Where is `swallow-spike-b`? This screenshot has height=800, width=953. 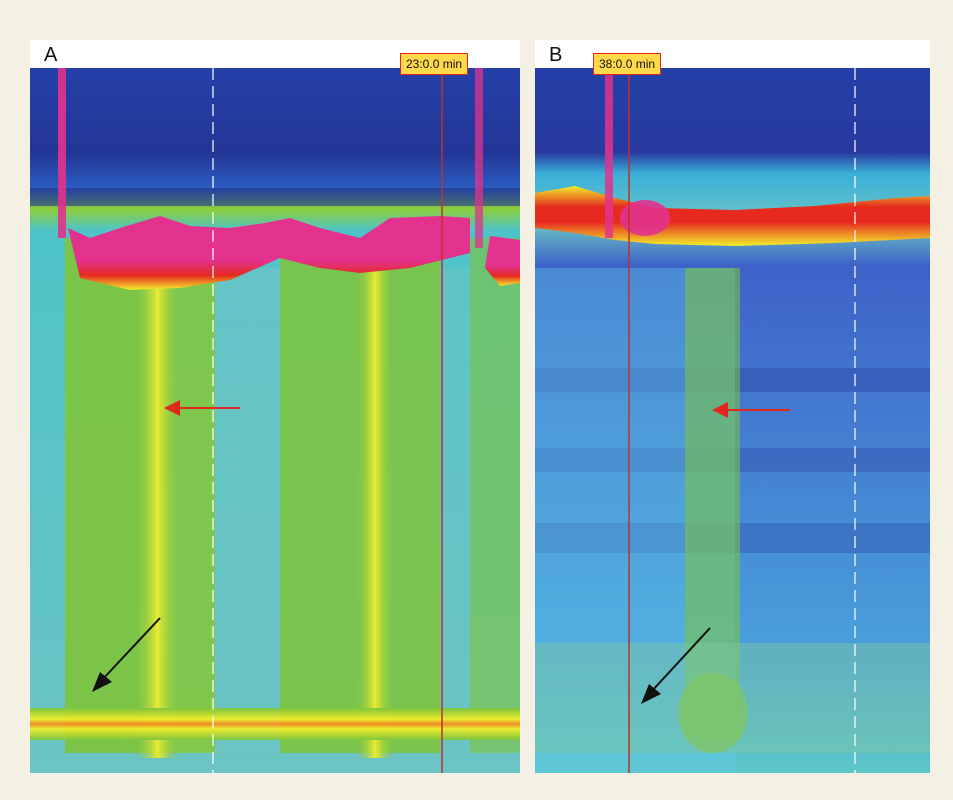 swallow-spike-b is located at coordinates (609, 153).